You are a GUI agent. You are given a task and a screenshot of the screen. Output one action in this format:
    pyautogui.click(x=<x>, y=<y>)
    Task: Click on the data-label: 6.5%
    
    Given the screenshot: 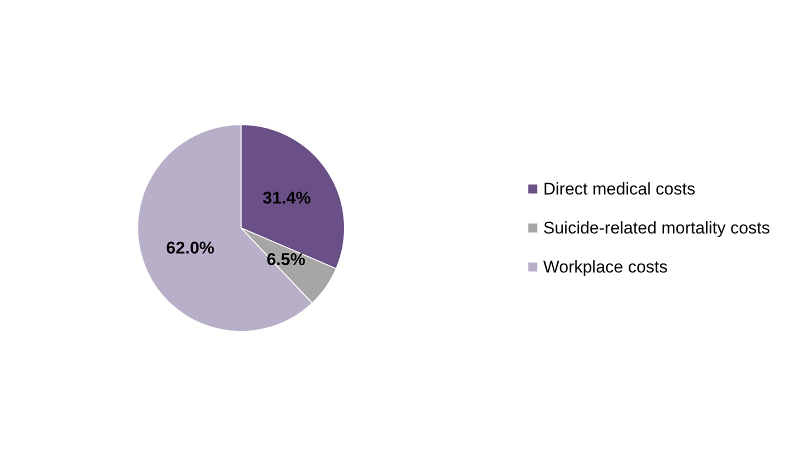 What is the action you would take?
    pyautogui.click(x=286, y=259)
    